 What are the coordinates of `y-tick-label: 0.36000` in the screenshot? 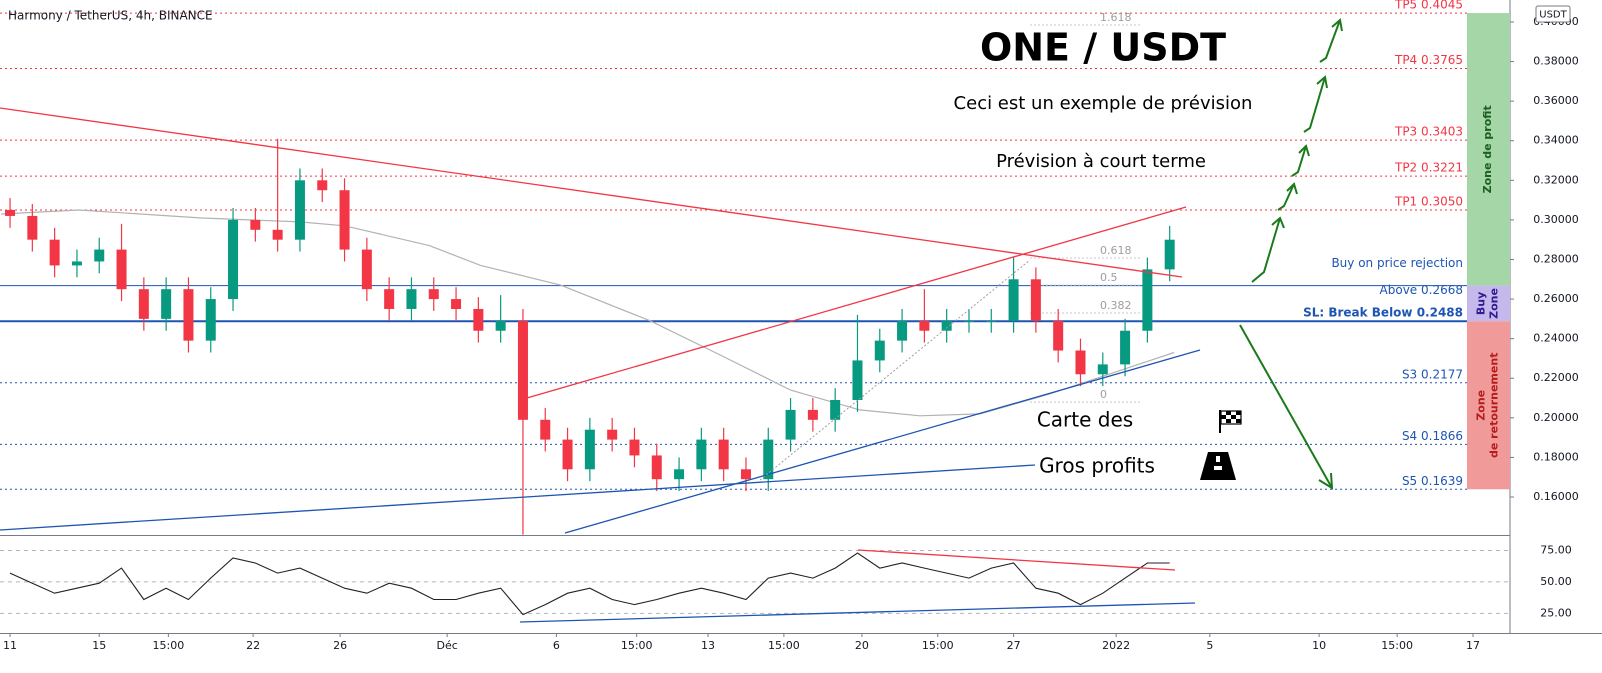 It's located at (1556, 100).